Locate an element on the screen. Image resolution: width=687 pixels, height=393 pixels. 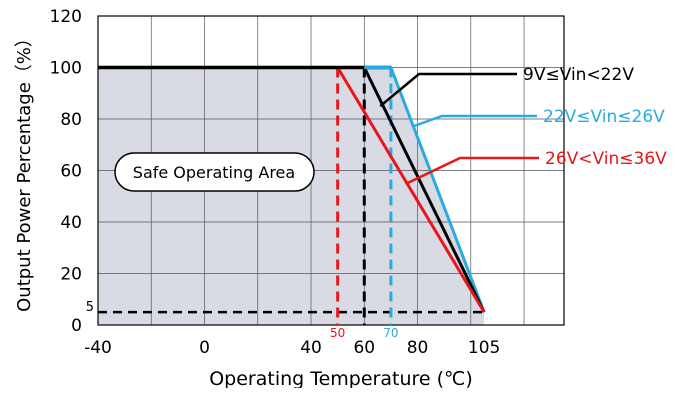
y-tick-label: 40 is located at coordinates (71, 223).